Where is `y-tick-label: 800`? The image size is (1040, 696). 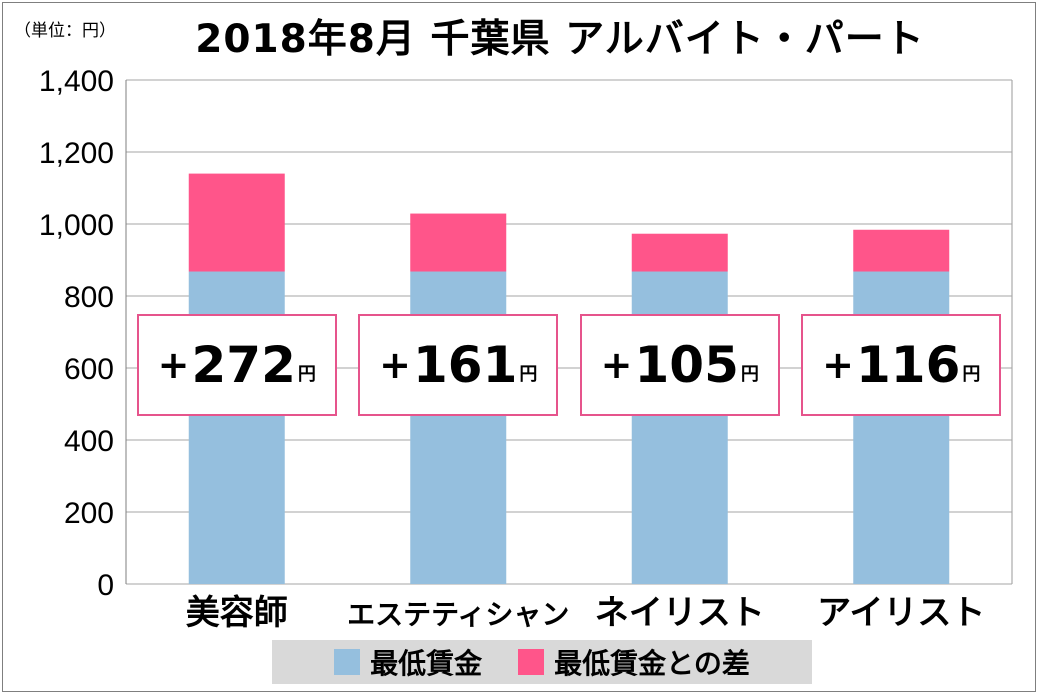
y-tick-label: 800 is located at coordinates (89, 297).